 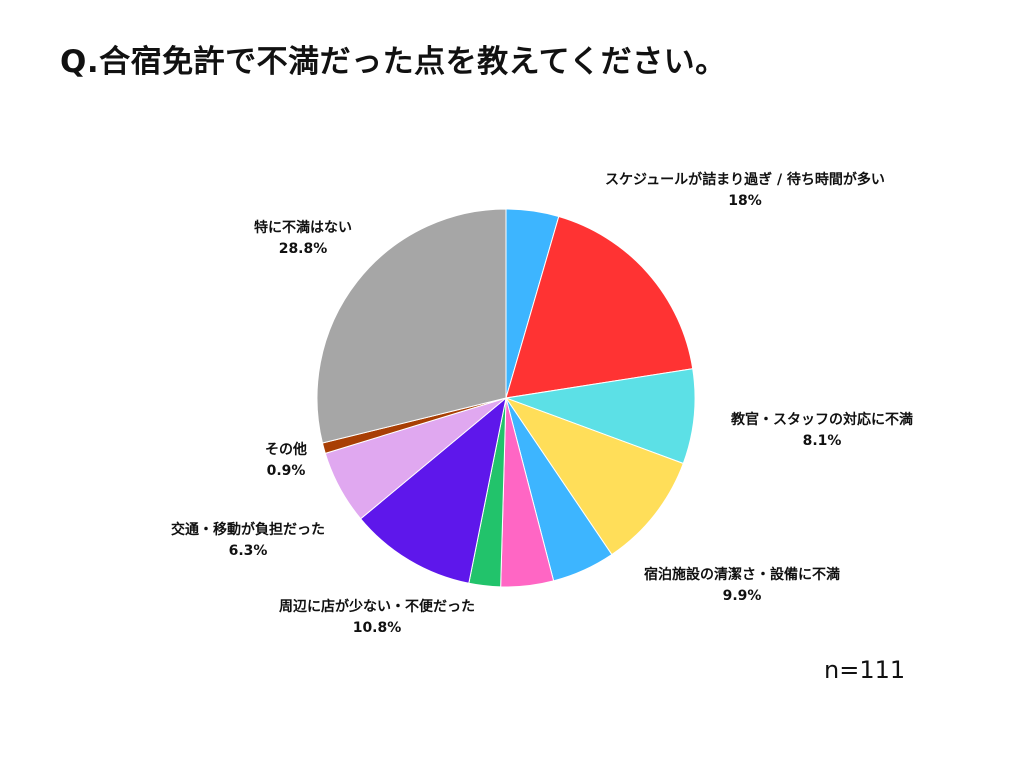 I want to click on slice-value: 8.1%, so click(x=822, y=441).